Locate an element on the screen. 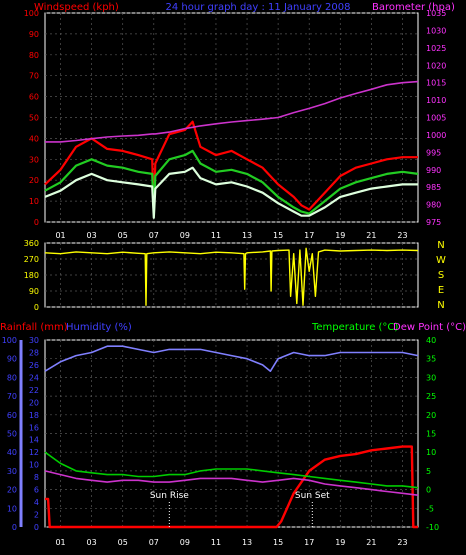  barometer-y-tick-label: 1025 is located at coordinates (436, 48).